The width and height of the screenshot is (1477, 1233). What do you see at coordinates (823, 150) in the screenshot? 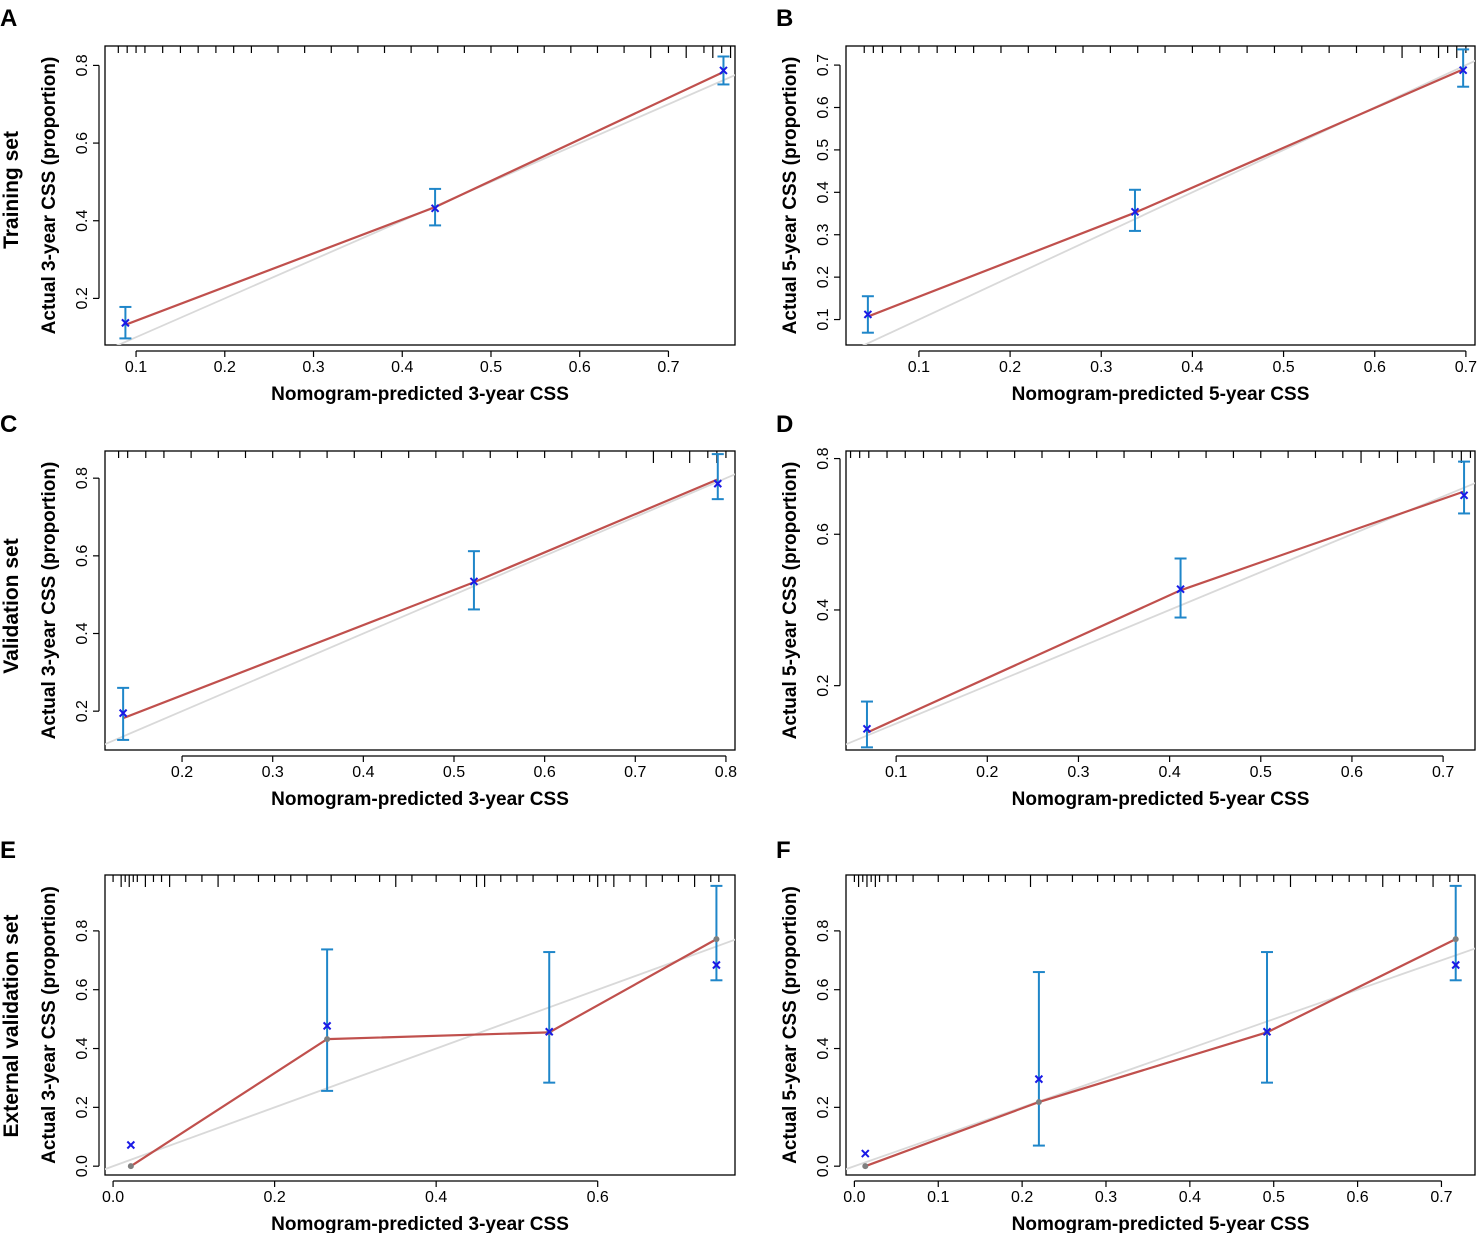
I see `y-tick-label: 0.5` at bounding box center [823, 150].